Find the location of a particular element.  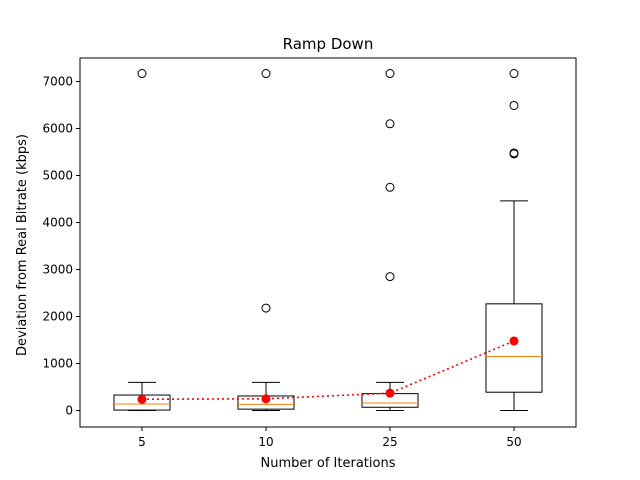

x-tick-label: 10 is located at coordinates (265, 442).